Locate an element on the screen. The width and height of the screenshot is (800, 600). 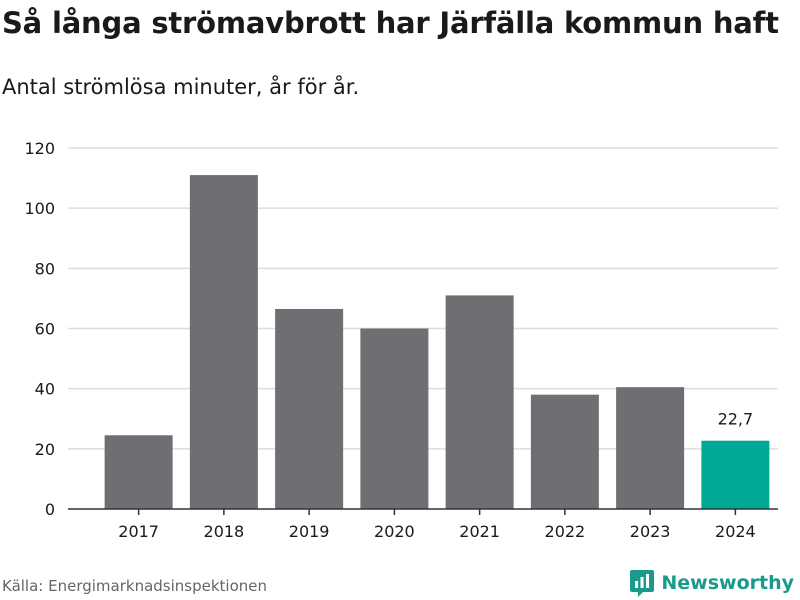
x-tick-label: 2017 is located at coordinates (138, 531).